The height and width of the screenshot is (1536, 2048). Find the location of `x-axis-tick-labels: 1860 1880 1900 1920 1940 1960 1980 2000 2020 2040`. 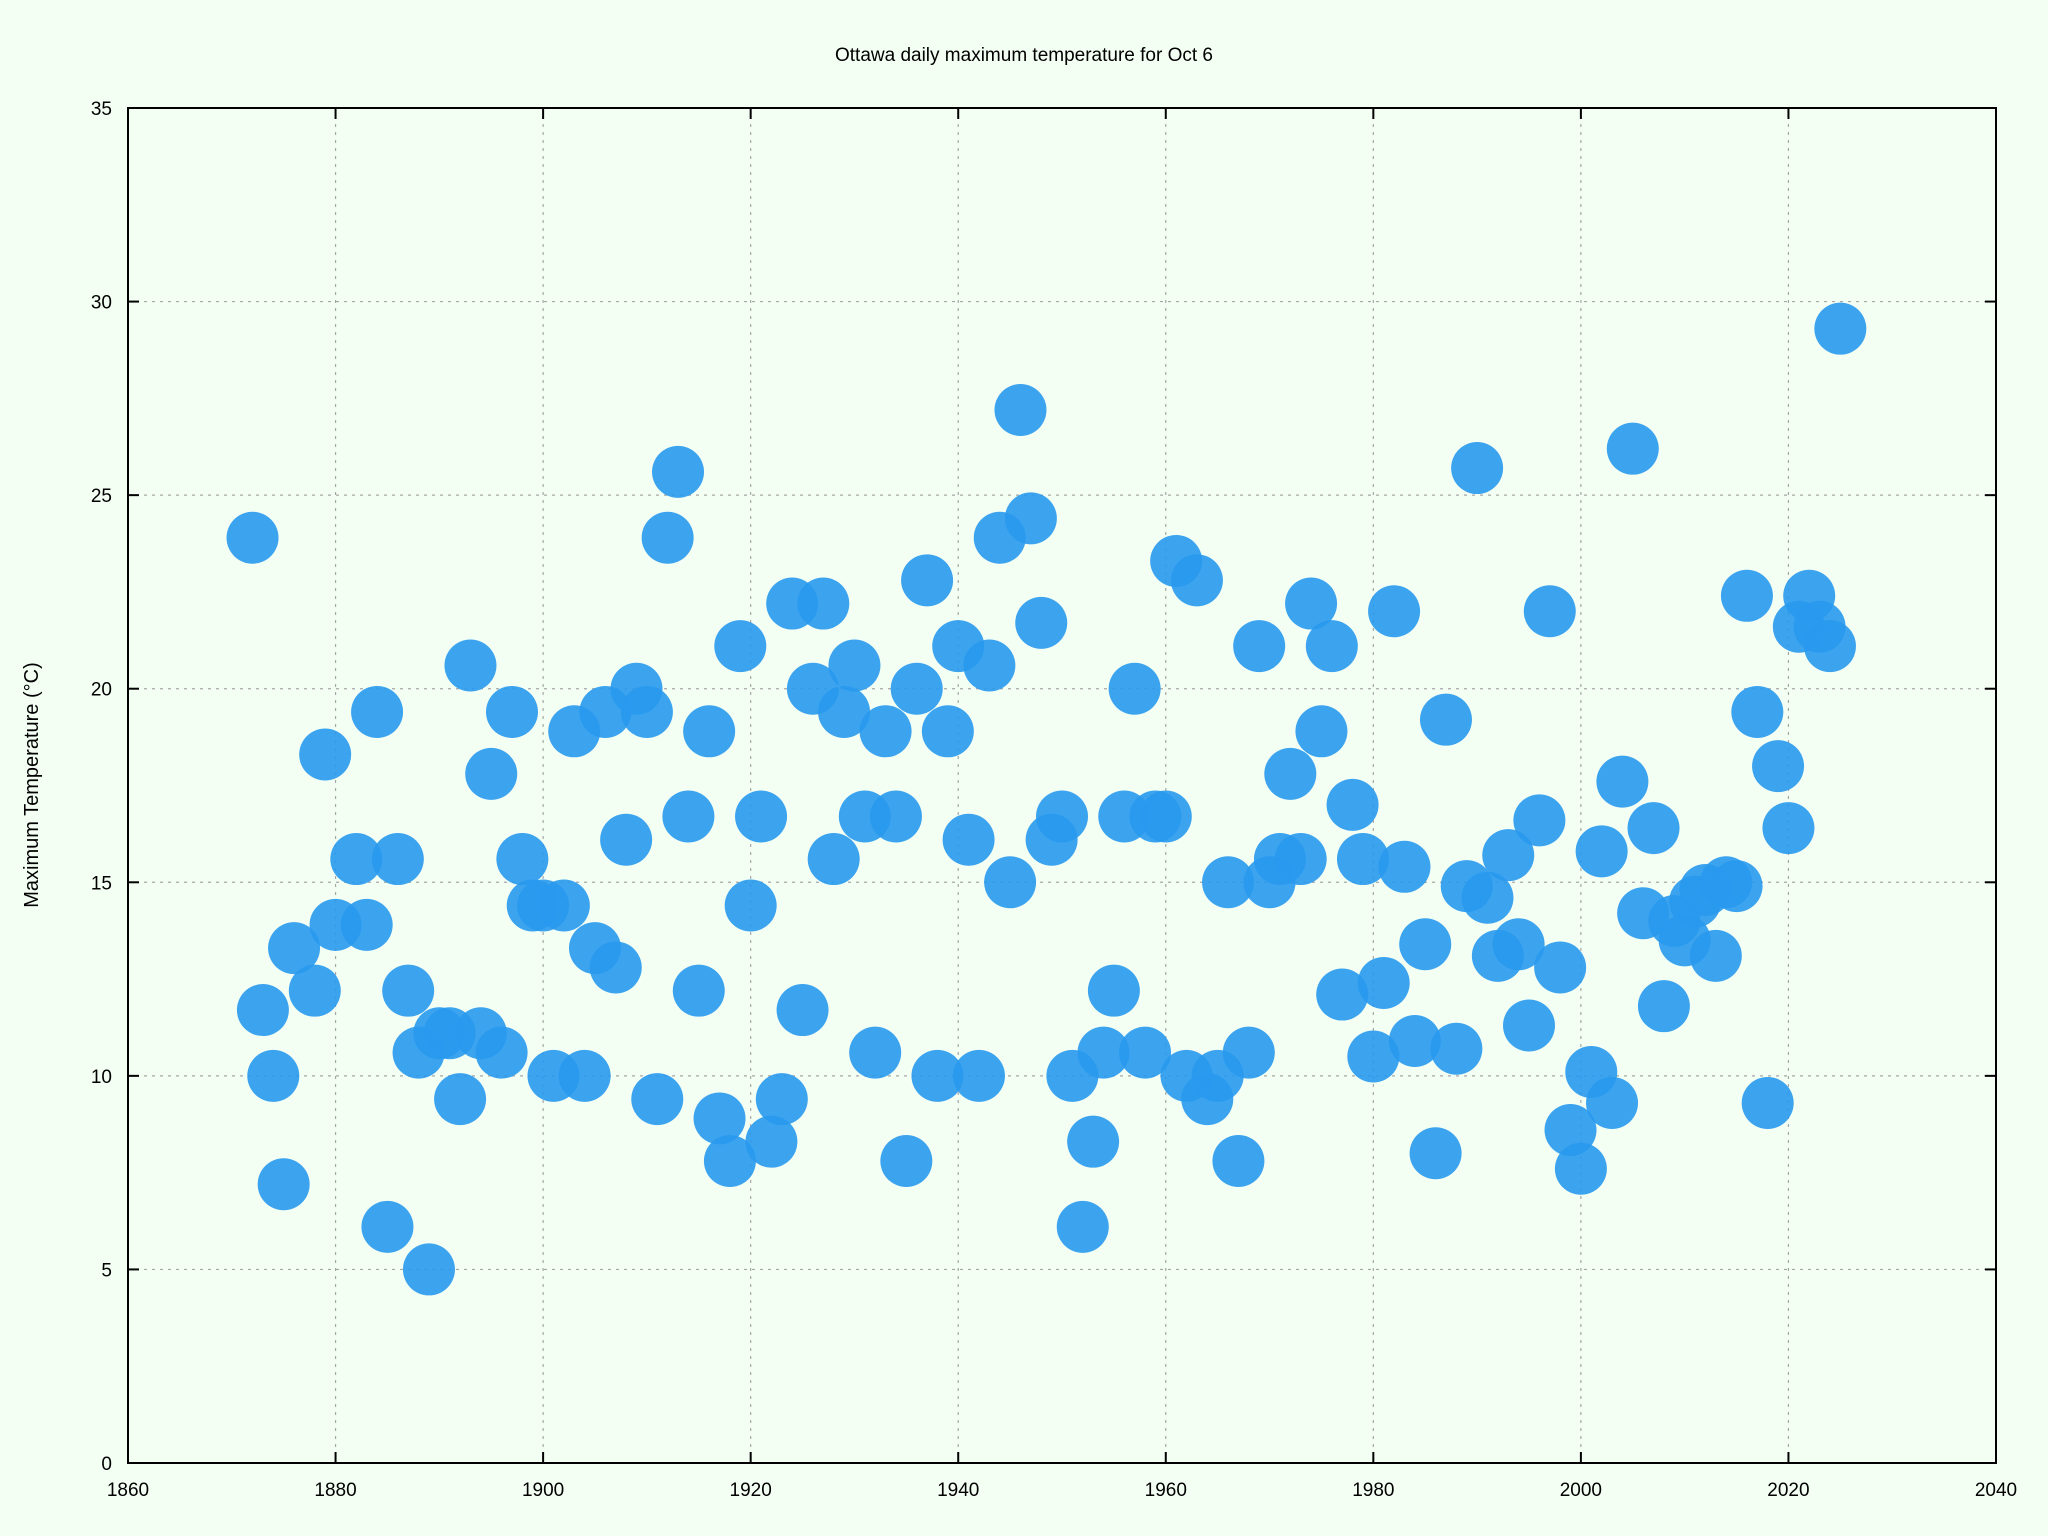

x-axis-tick-labels: 1860 1880 1900 1920 1940 1960 1980 2000 2020 2040 is located at coordinates (1062, 1490).